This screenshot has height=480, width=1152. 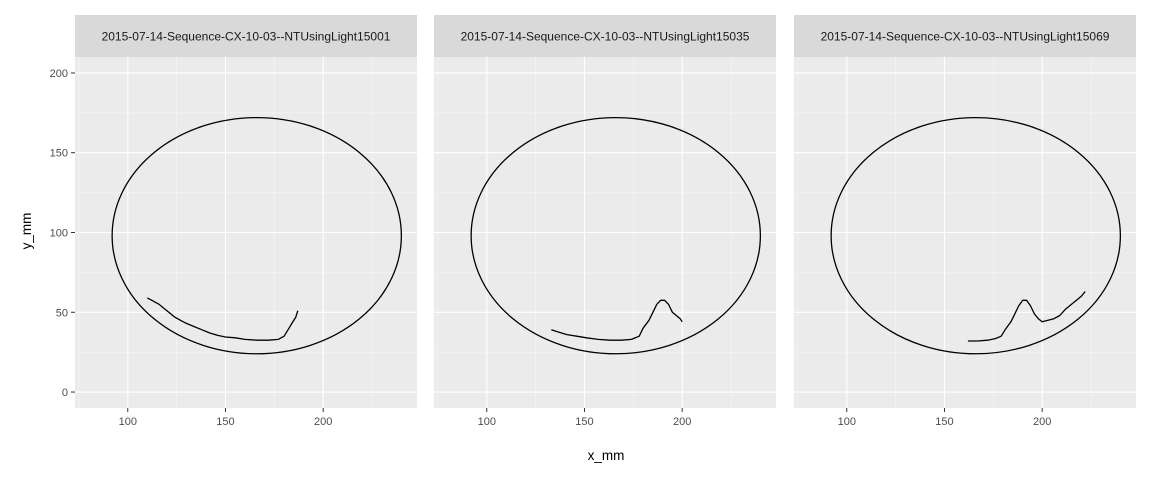 What do you see at coordinates (59, 154) in the screenshot?
I see `y-tick-label: 150` at bounding box center [59, 154].